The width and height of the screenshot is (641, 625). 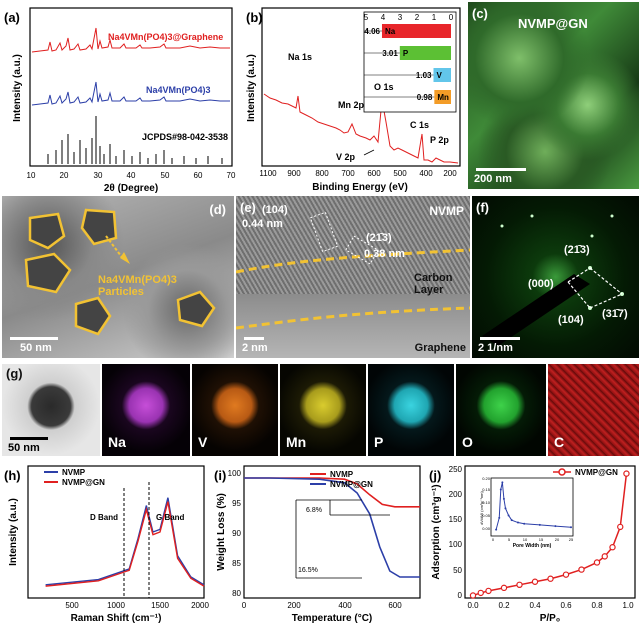 I want to click on inset-tick: 20, so click(x=557, y=539).